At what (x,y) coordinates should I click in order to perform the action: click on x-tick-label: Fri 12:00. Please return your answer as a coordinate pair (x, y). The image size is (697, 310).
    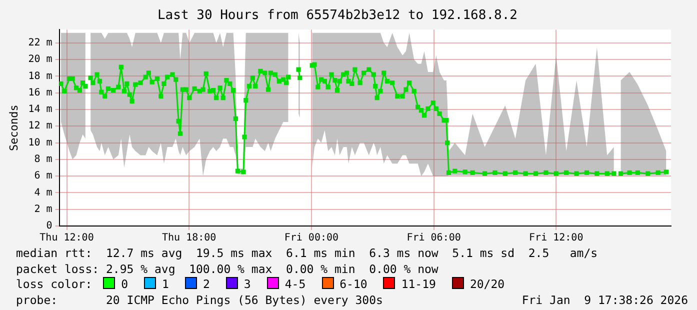
    Looking at the image, I should click on (556, 238).